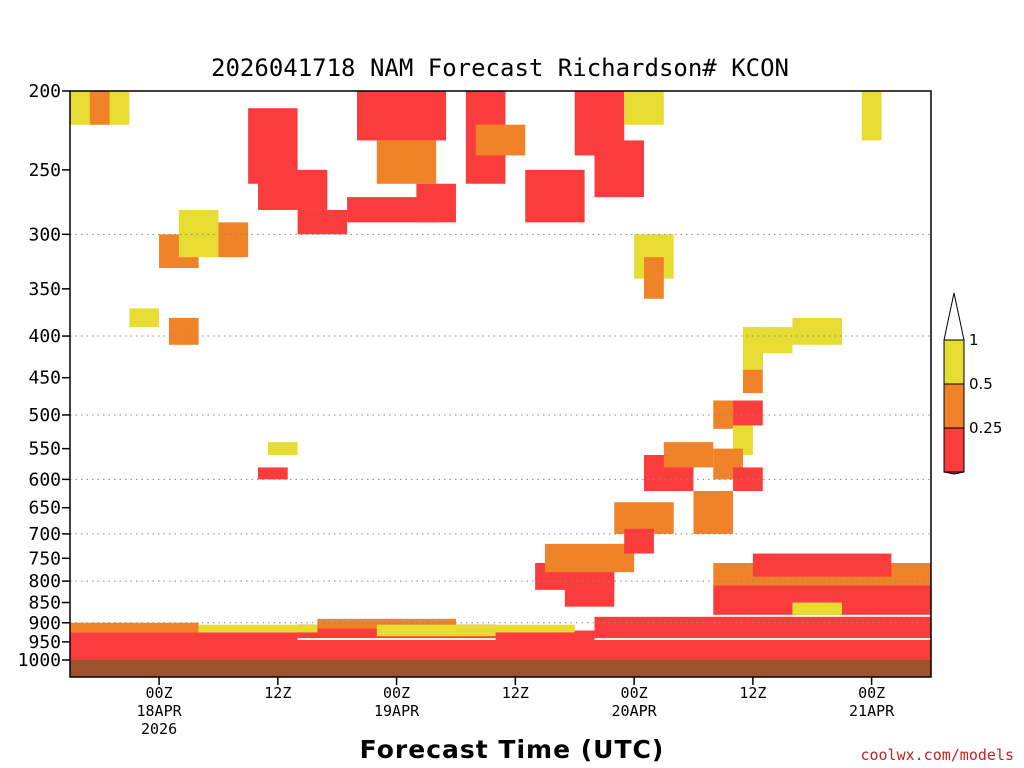 The width and height of the screenshot is (1024, 768). I want to click on ground-band, so click(500, 668).